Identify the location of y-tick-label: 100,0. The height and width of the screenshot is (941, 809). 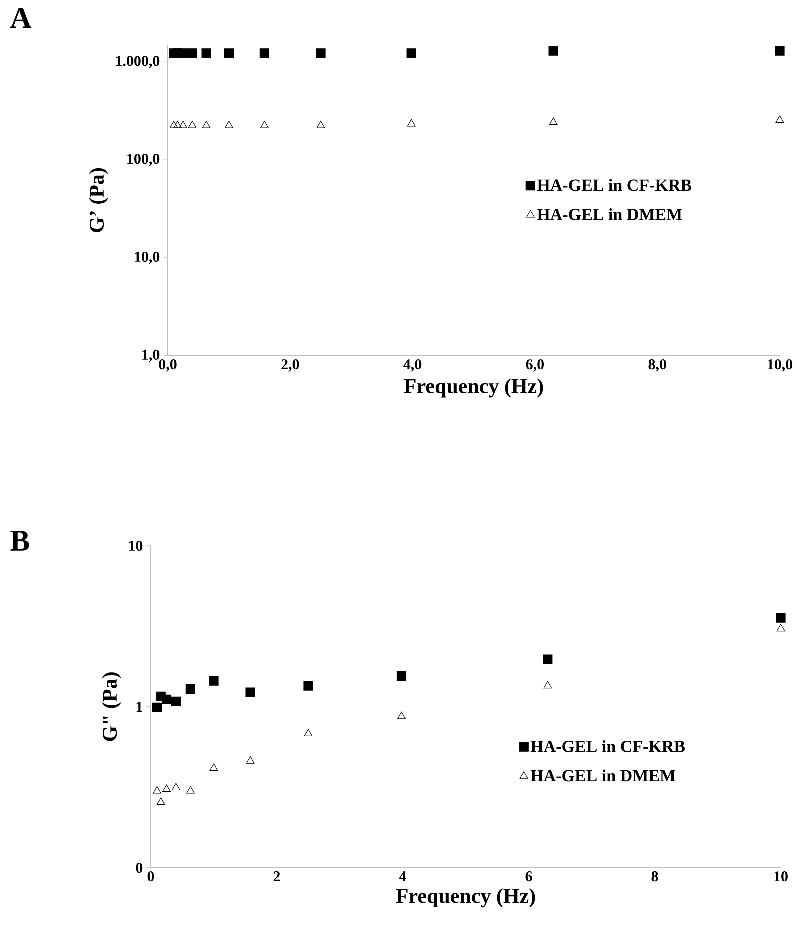
(144, 160).